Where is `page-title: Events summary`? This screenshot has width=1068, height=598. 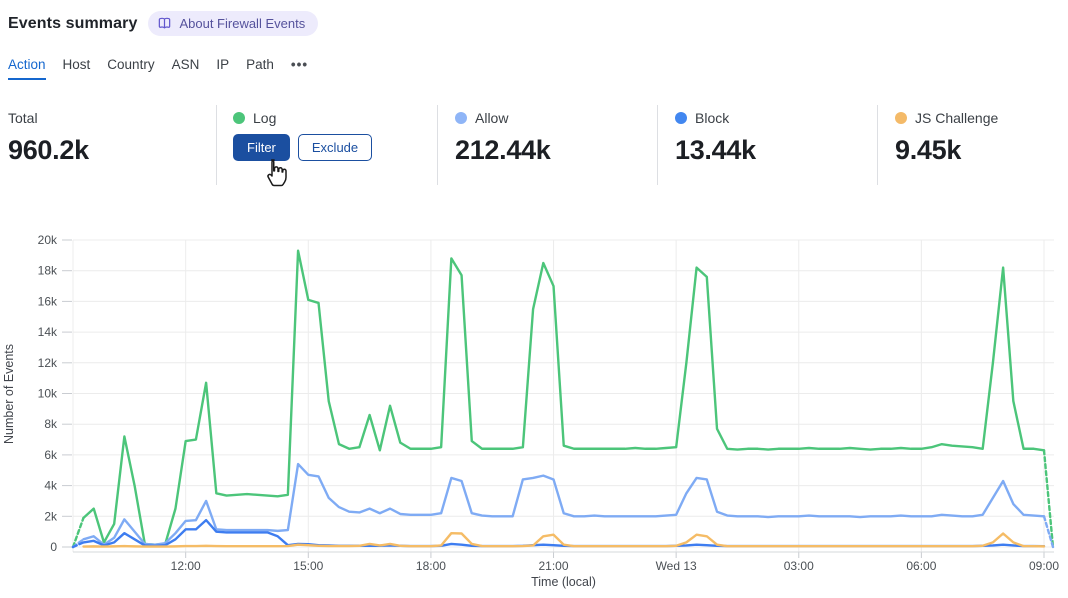 page-title: Events summary is located at coordinates (73, 23).